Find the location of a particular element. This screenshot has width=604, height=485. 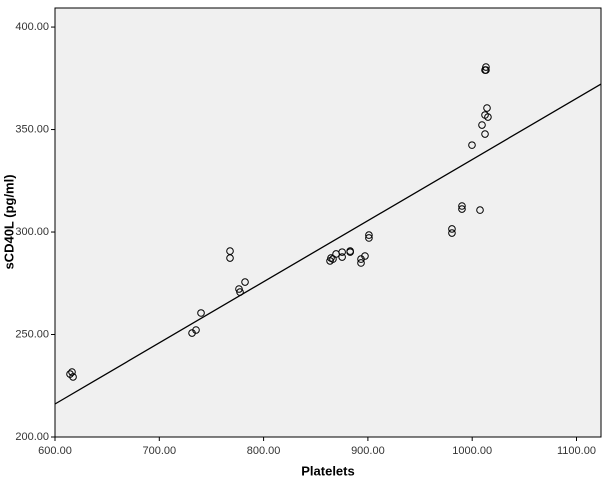

x-tick-label: 1100.00 is located at coordinates (576, 451).